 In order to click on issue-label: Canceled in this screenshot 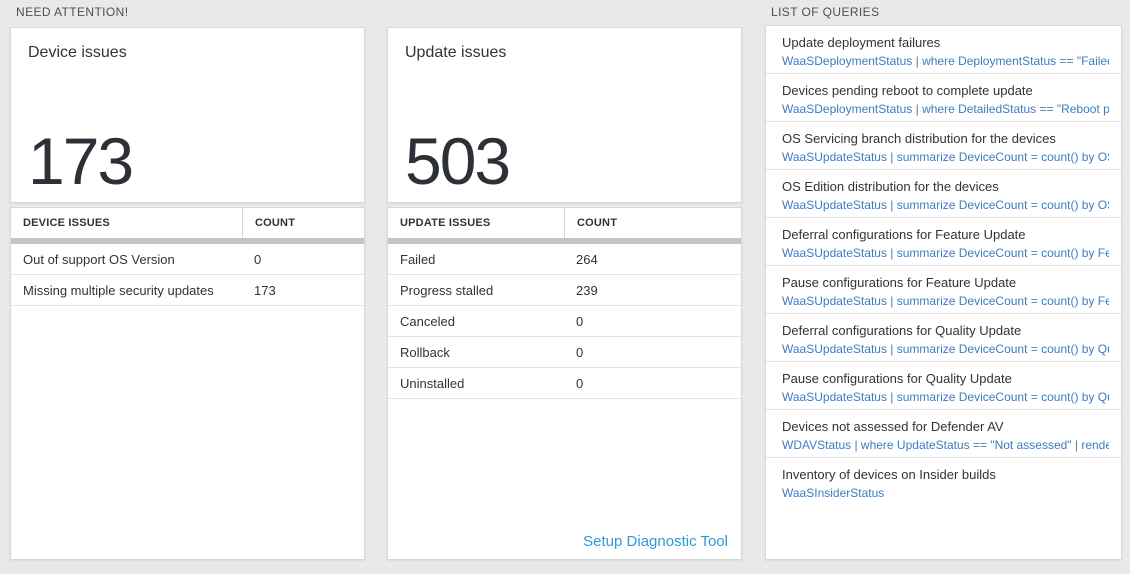, I will do `click(427, 321)`.